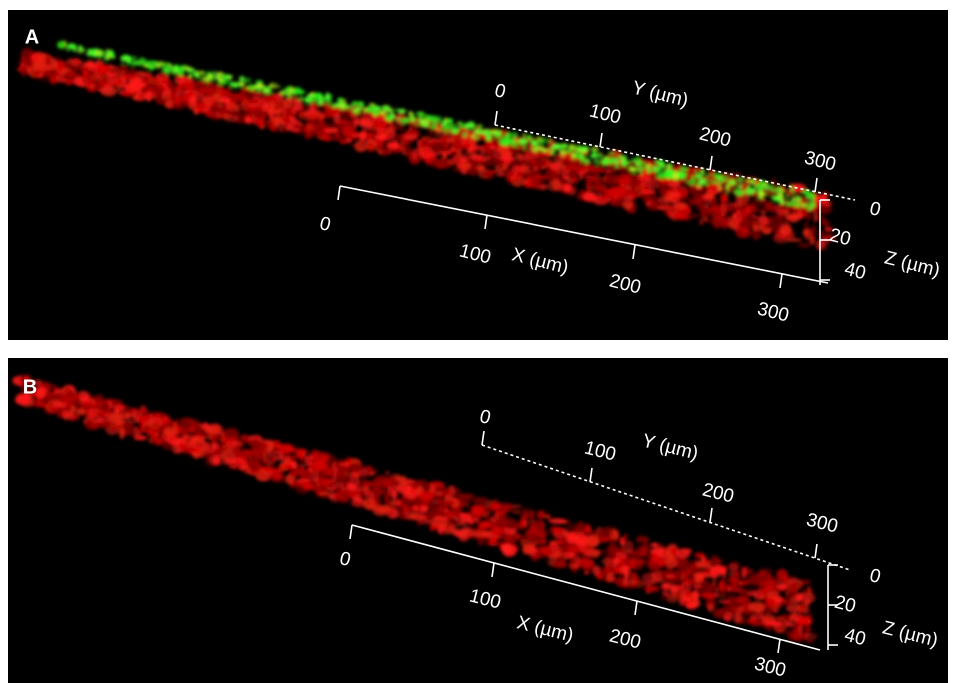 This screenshot has width=957, height=683. Describe the element at coordinates (855, 637) in the screenshot. I see `z-tick-label: 40` at that location.